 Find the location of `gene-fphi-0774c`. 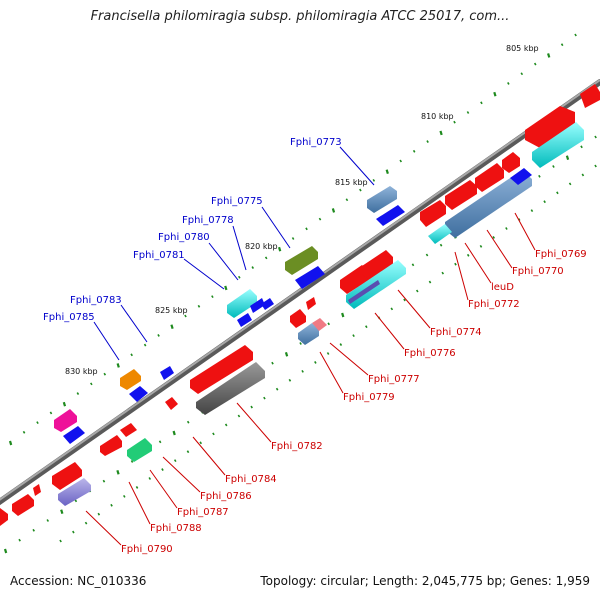

gene-fphi-0774c is located at coordinates (521, 176).